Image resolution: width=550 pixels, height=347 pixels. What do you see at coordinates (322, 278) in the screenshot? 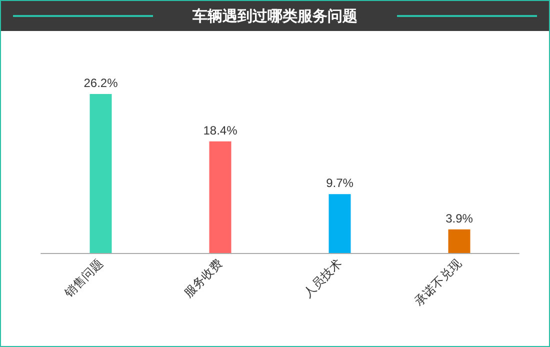
I see `x-tick-label: 人员技术` at bounding box center [322, 278].